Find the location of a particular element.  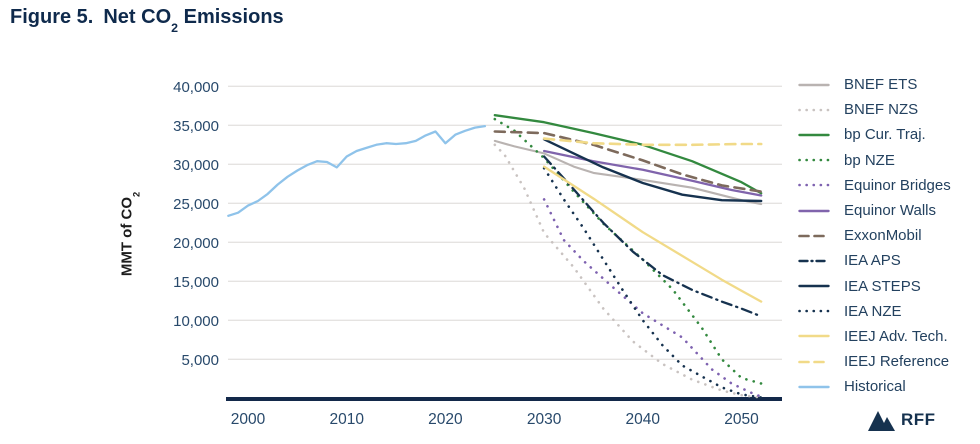

legend-item-bnef-ets: BNEF ETS is located at coordinates (874, 84).